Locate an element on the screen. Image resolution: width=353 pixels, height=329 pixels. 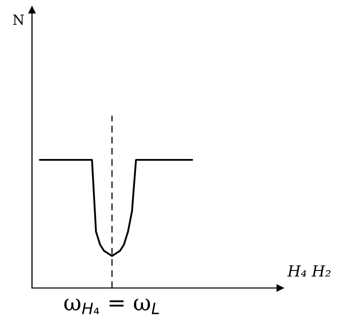
text: H₄ H₂ is located at coordinates (308, 271).